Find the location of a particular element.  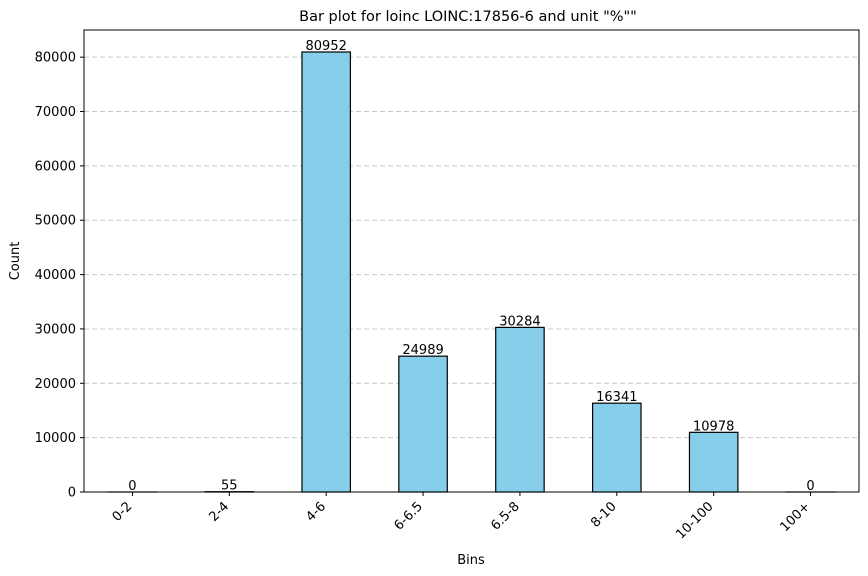

y-tick-label: 60000 is located at coordinates (55, 166).